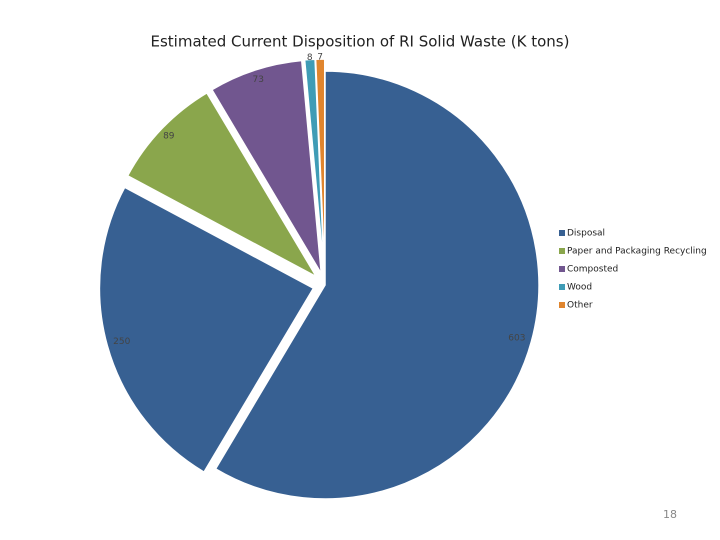  What do you see at coordinates (637, 252) in the screenshot?
I see `legend-label: Paper and Packaging Recycling` at bounding box center [637, 252].